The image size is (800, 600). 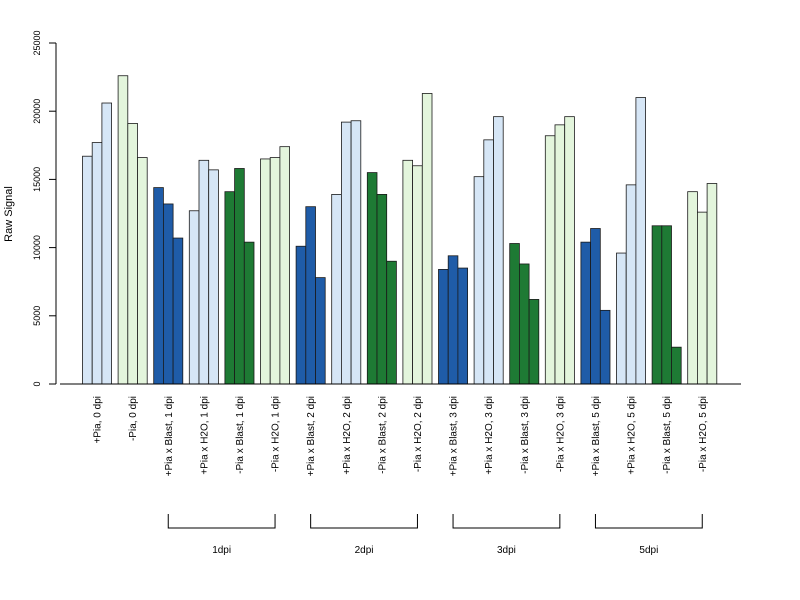 I want to click on y-tick-label: 15000, so click(x=37, y=179).